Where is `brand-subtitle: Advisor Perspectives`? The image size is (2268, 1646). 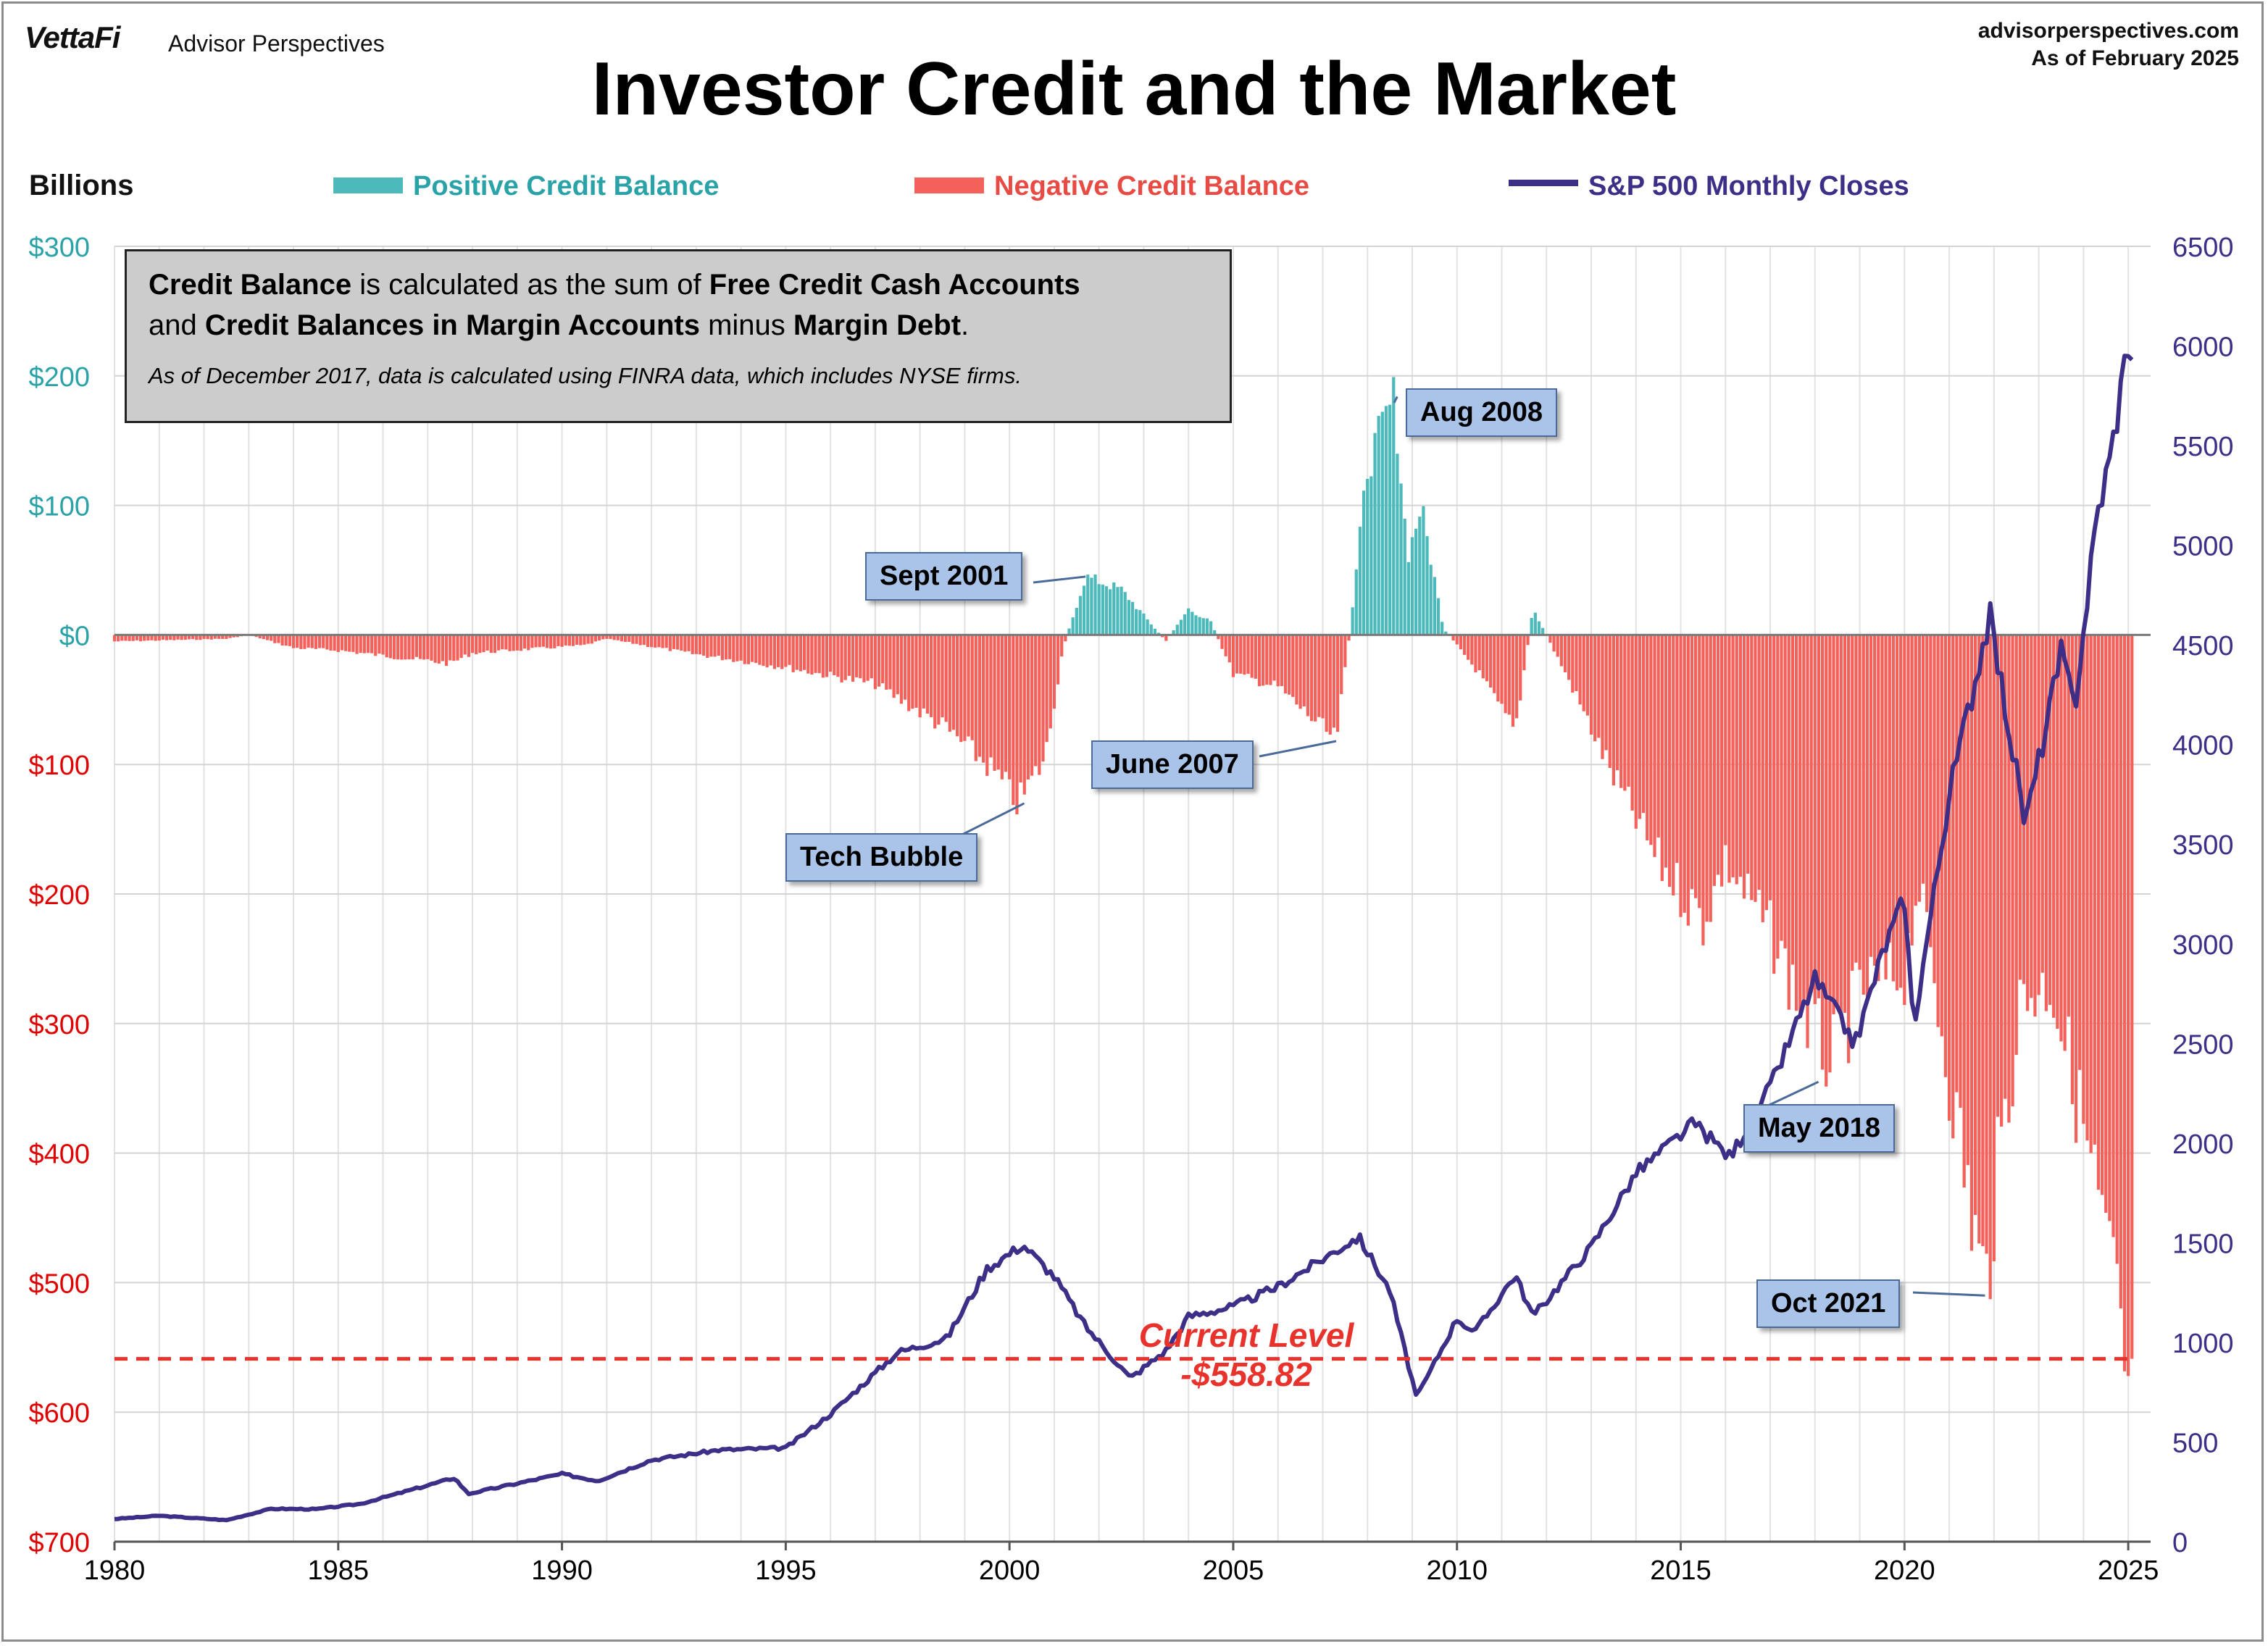
brand-subtitle: Advisor Perspectives is located at coordinates (276, 43).